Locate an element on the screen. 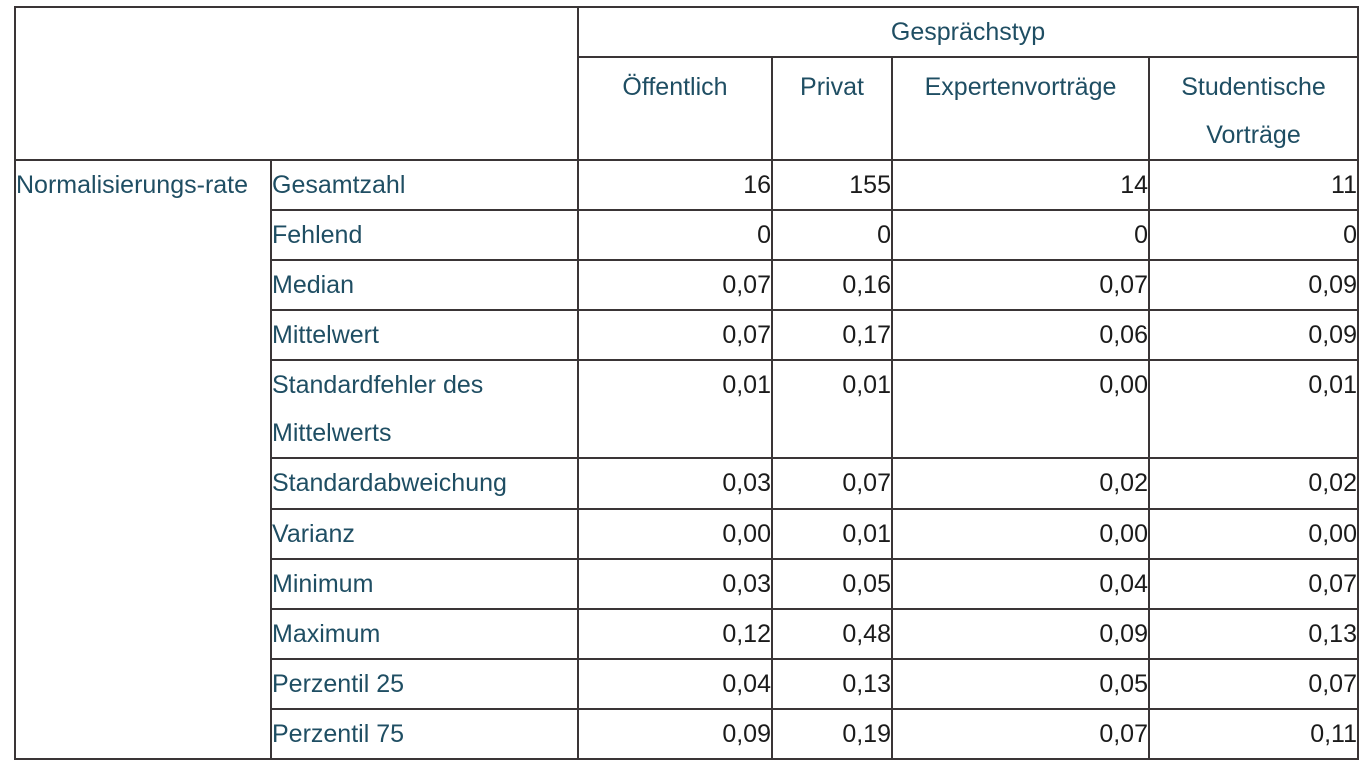 This screenshot has height=760, width=1370. row-label: Fehlend is located at coordinates (424, 235).